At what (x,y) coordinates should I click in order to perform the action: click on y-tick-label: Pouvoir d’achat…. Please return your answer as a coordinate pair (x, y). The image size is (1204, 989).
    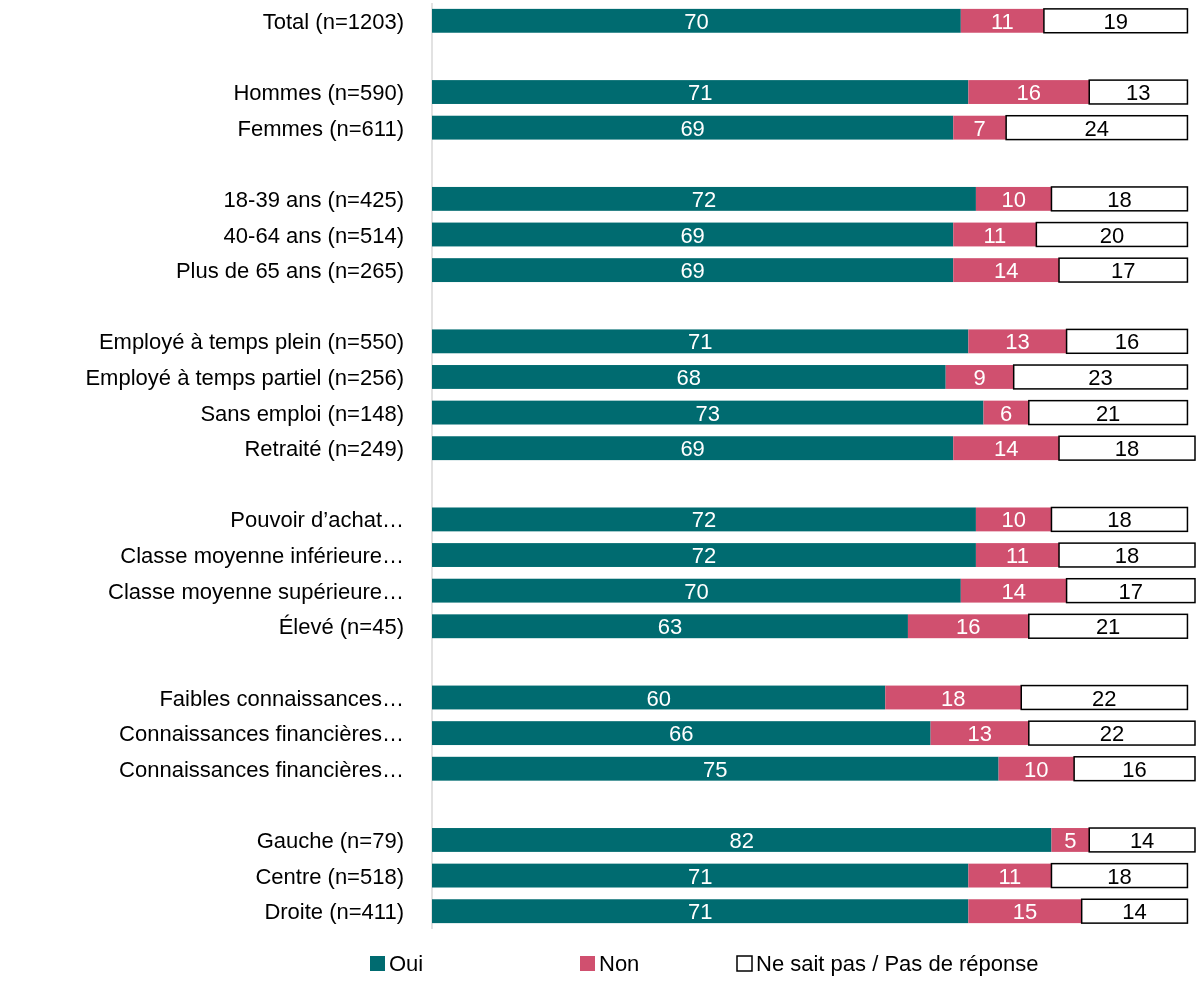
    Looking at the image, I should click on (317, 520).